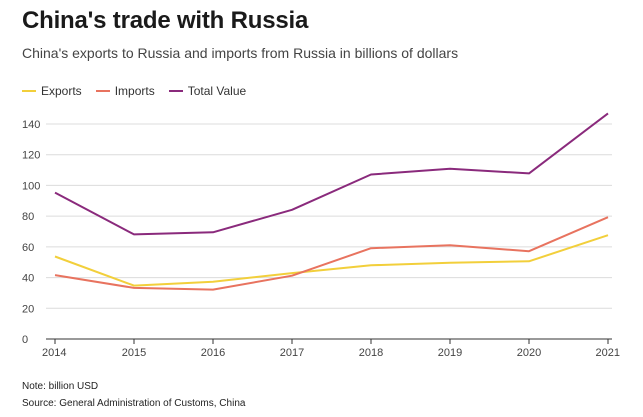  Describe the element at coordinates (608, 353) in the screenshot. I see `x-tick-label-2021: 2021` at that location.